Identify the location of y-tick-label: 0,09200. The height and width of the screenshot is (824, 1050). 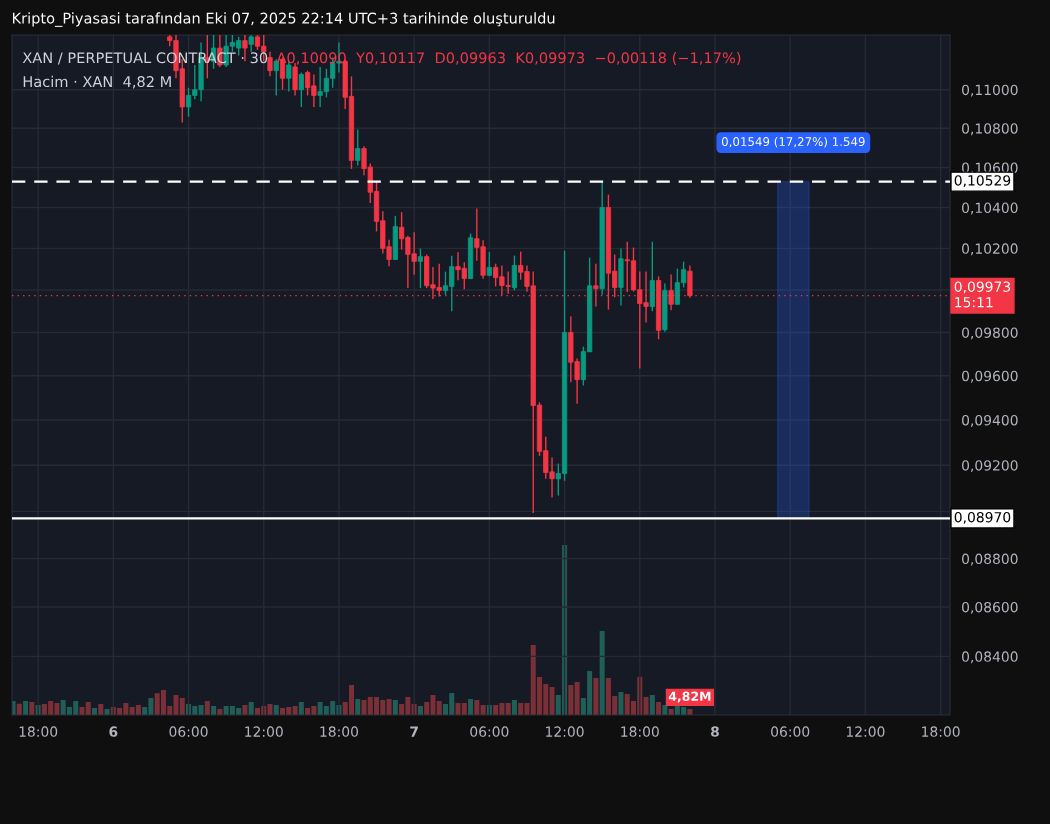
(990, 466).